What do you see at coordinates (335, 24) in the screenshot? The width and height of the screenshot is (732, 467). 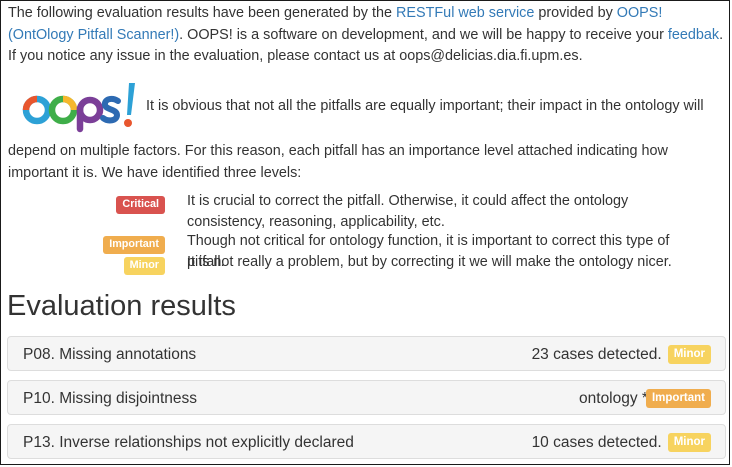 I see `oops-link: OOPS! (OntOlogy Pitfall Scanner!)` at bounding box center [335, 24].